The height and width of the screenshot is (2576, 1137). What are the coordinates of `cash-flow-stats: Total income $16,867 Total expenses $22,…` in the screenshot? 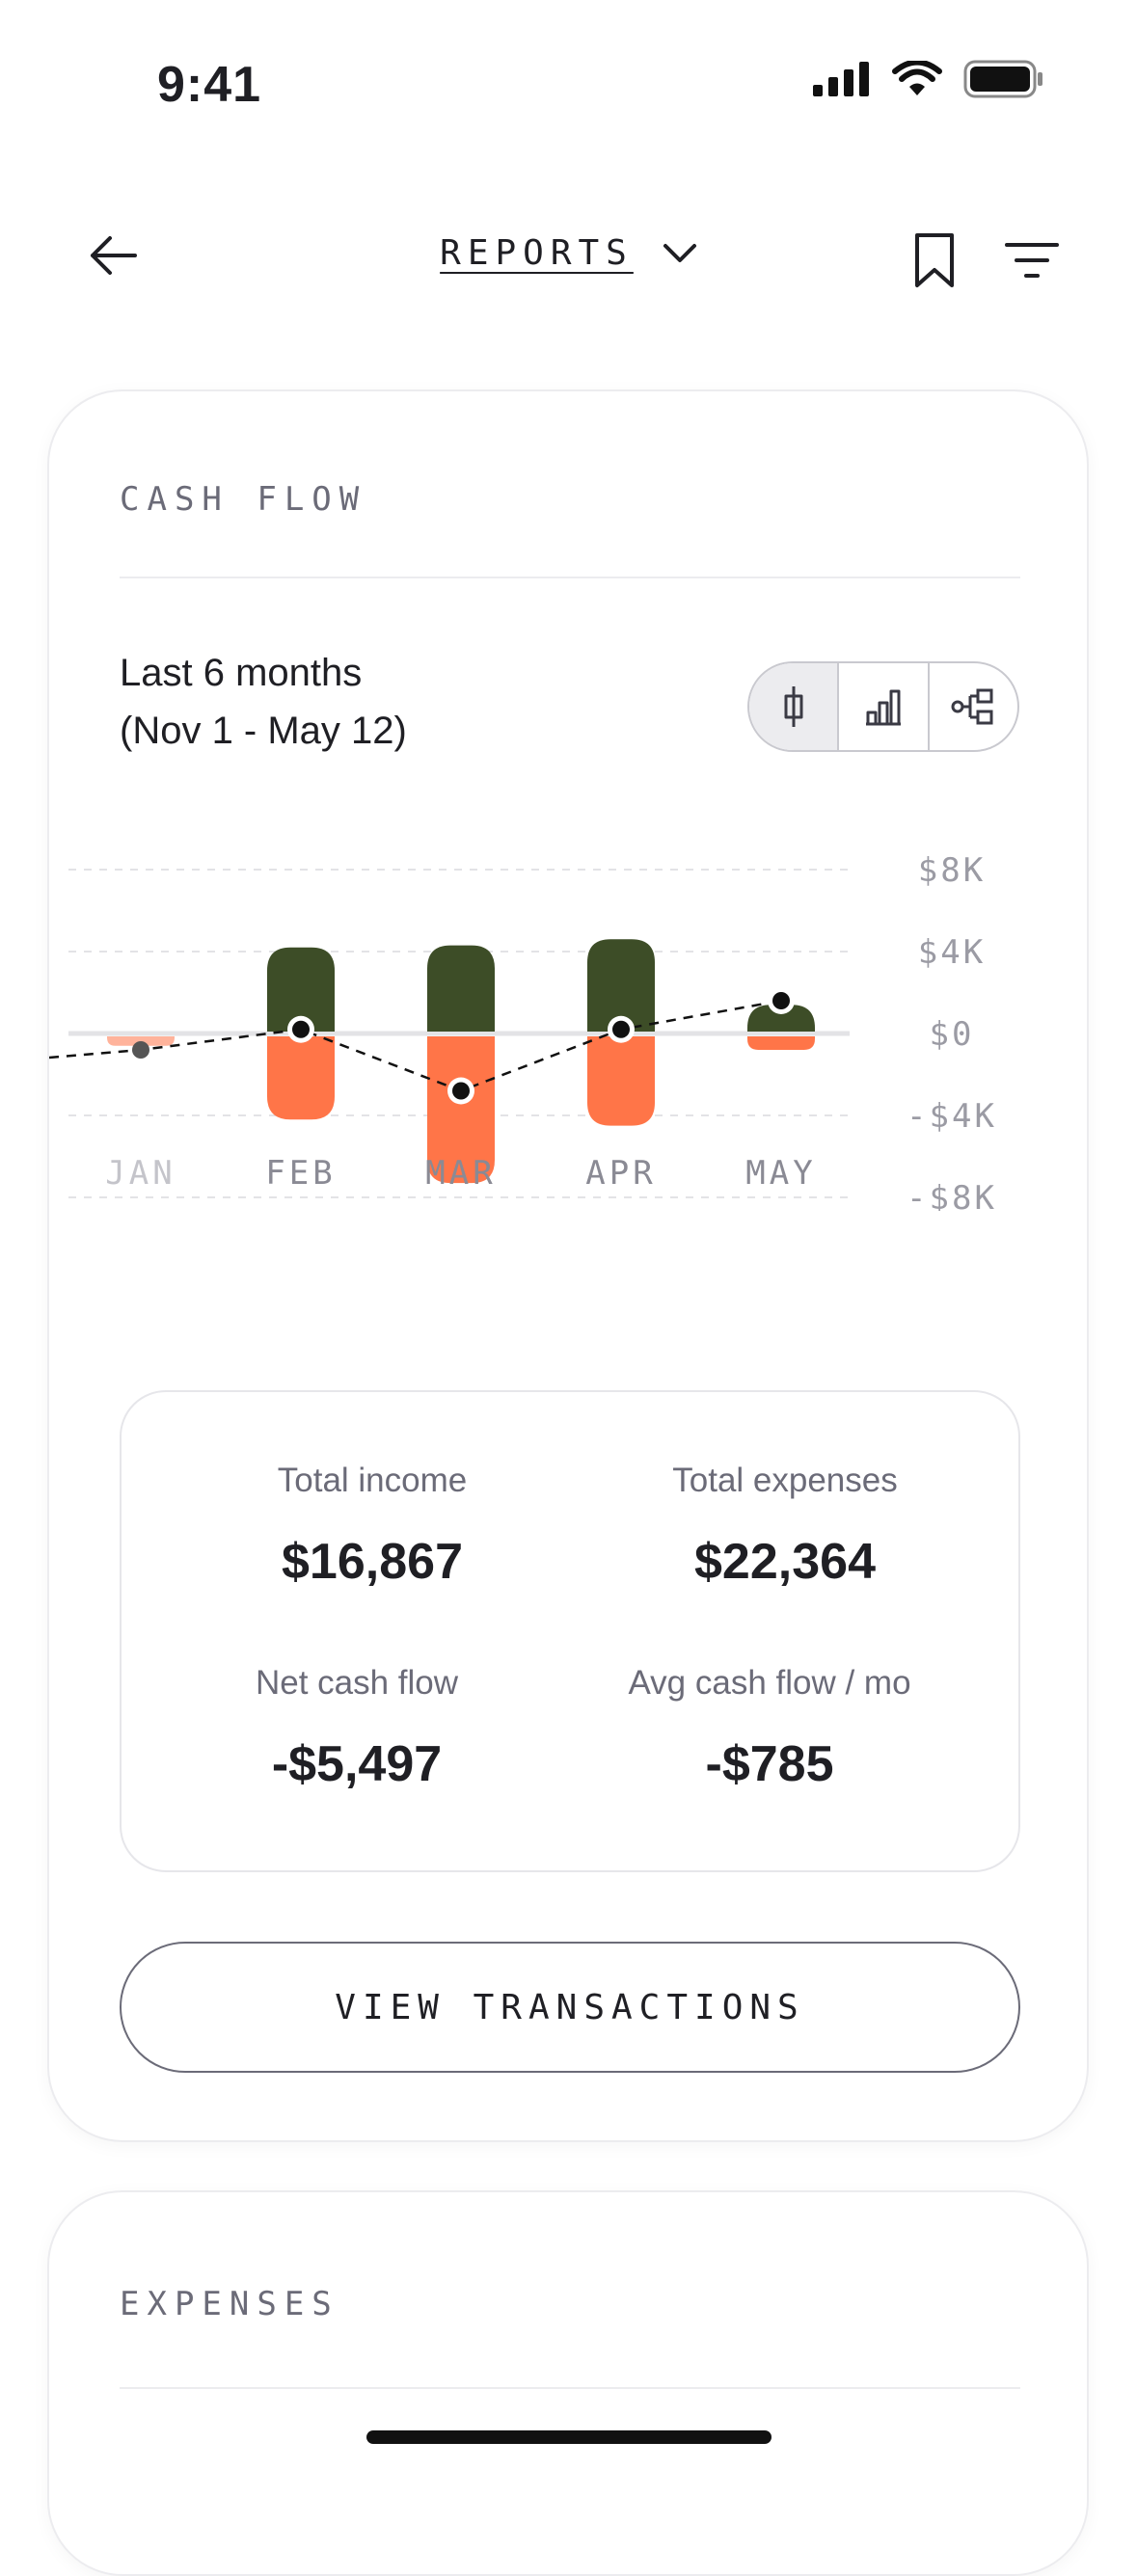 It's located at (570, 1631).